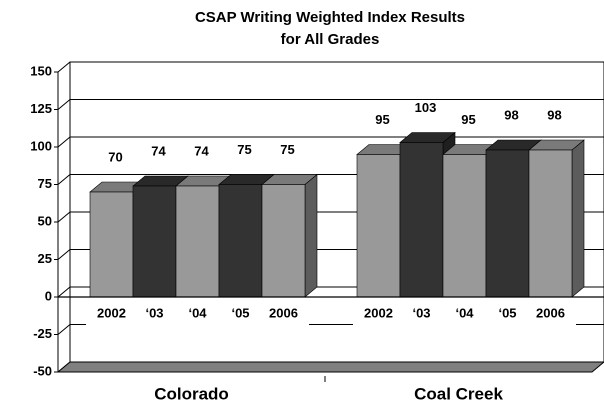 Image resolution: width=604 pixels, height=409 pixels. Describe the element at coordinates (45, 183) in the screenshot. I see `y-tick-label: 75` at that location.